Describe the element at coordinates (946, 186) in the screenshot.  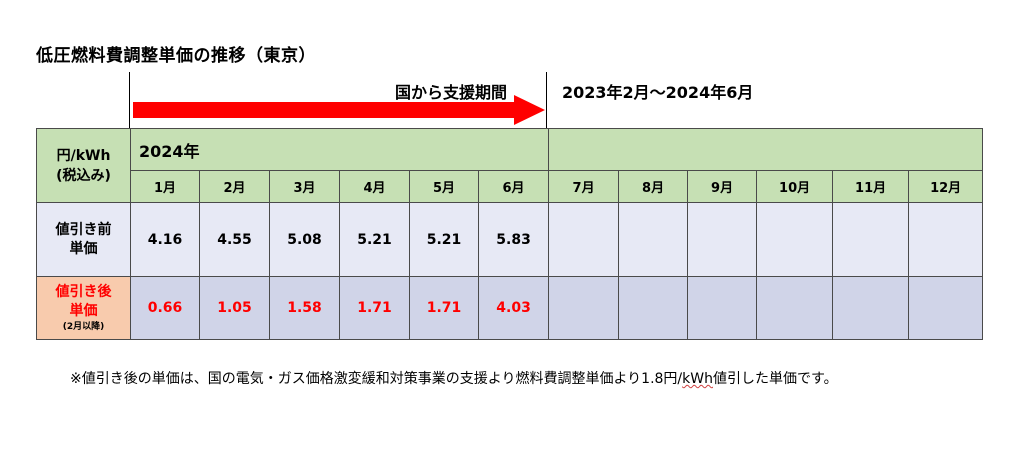
I see `month-header: 12月` at that location.